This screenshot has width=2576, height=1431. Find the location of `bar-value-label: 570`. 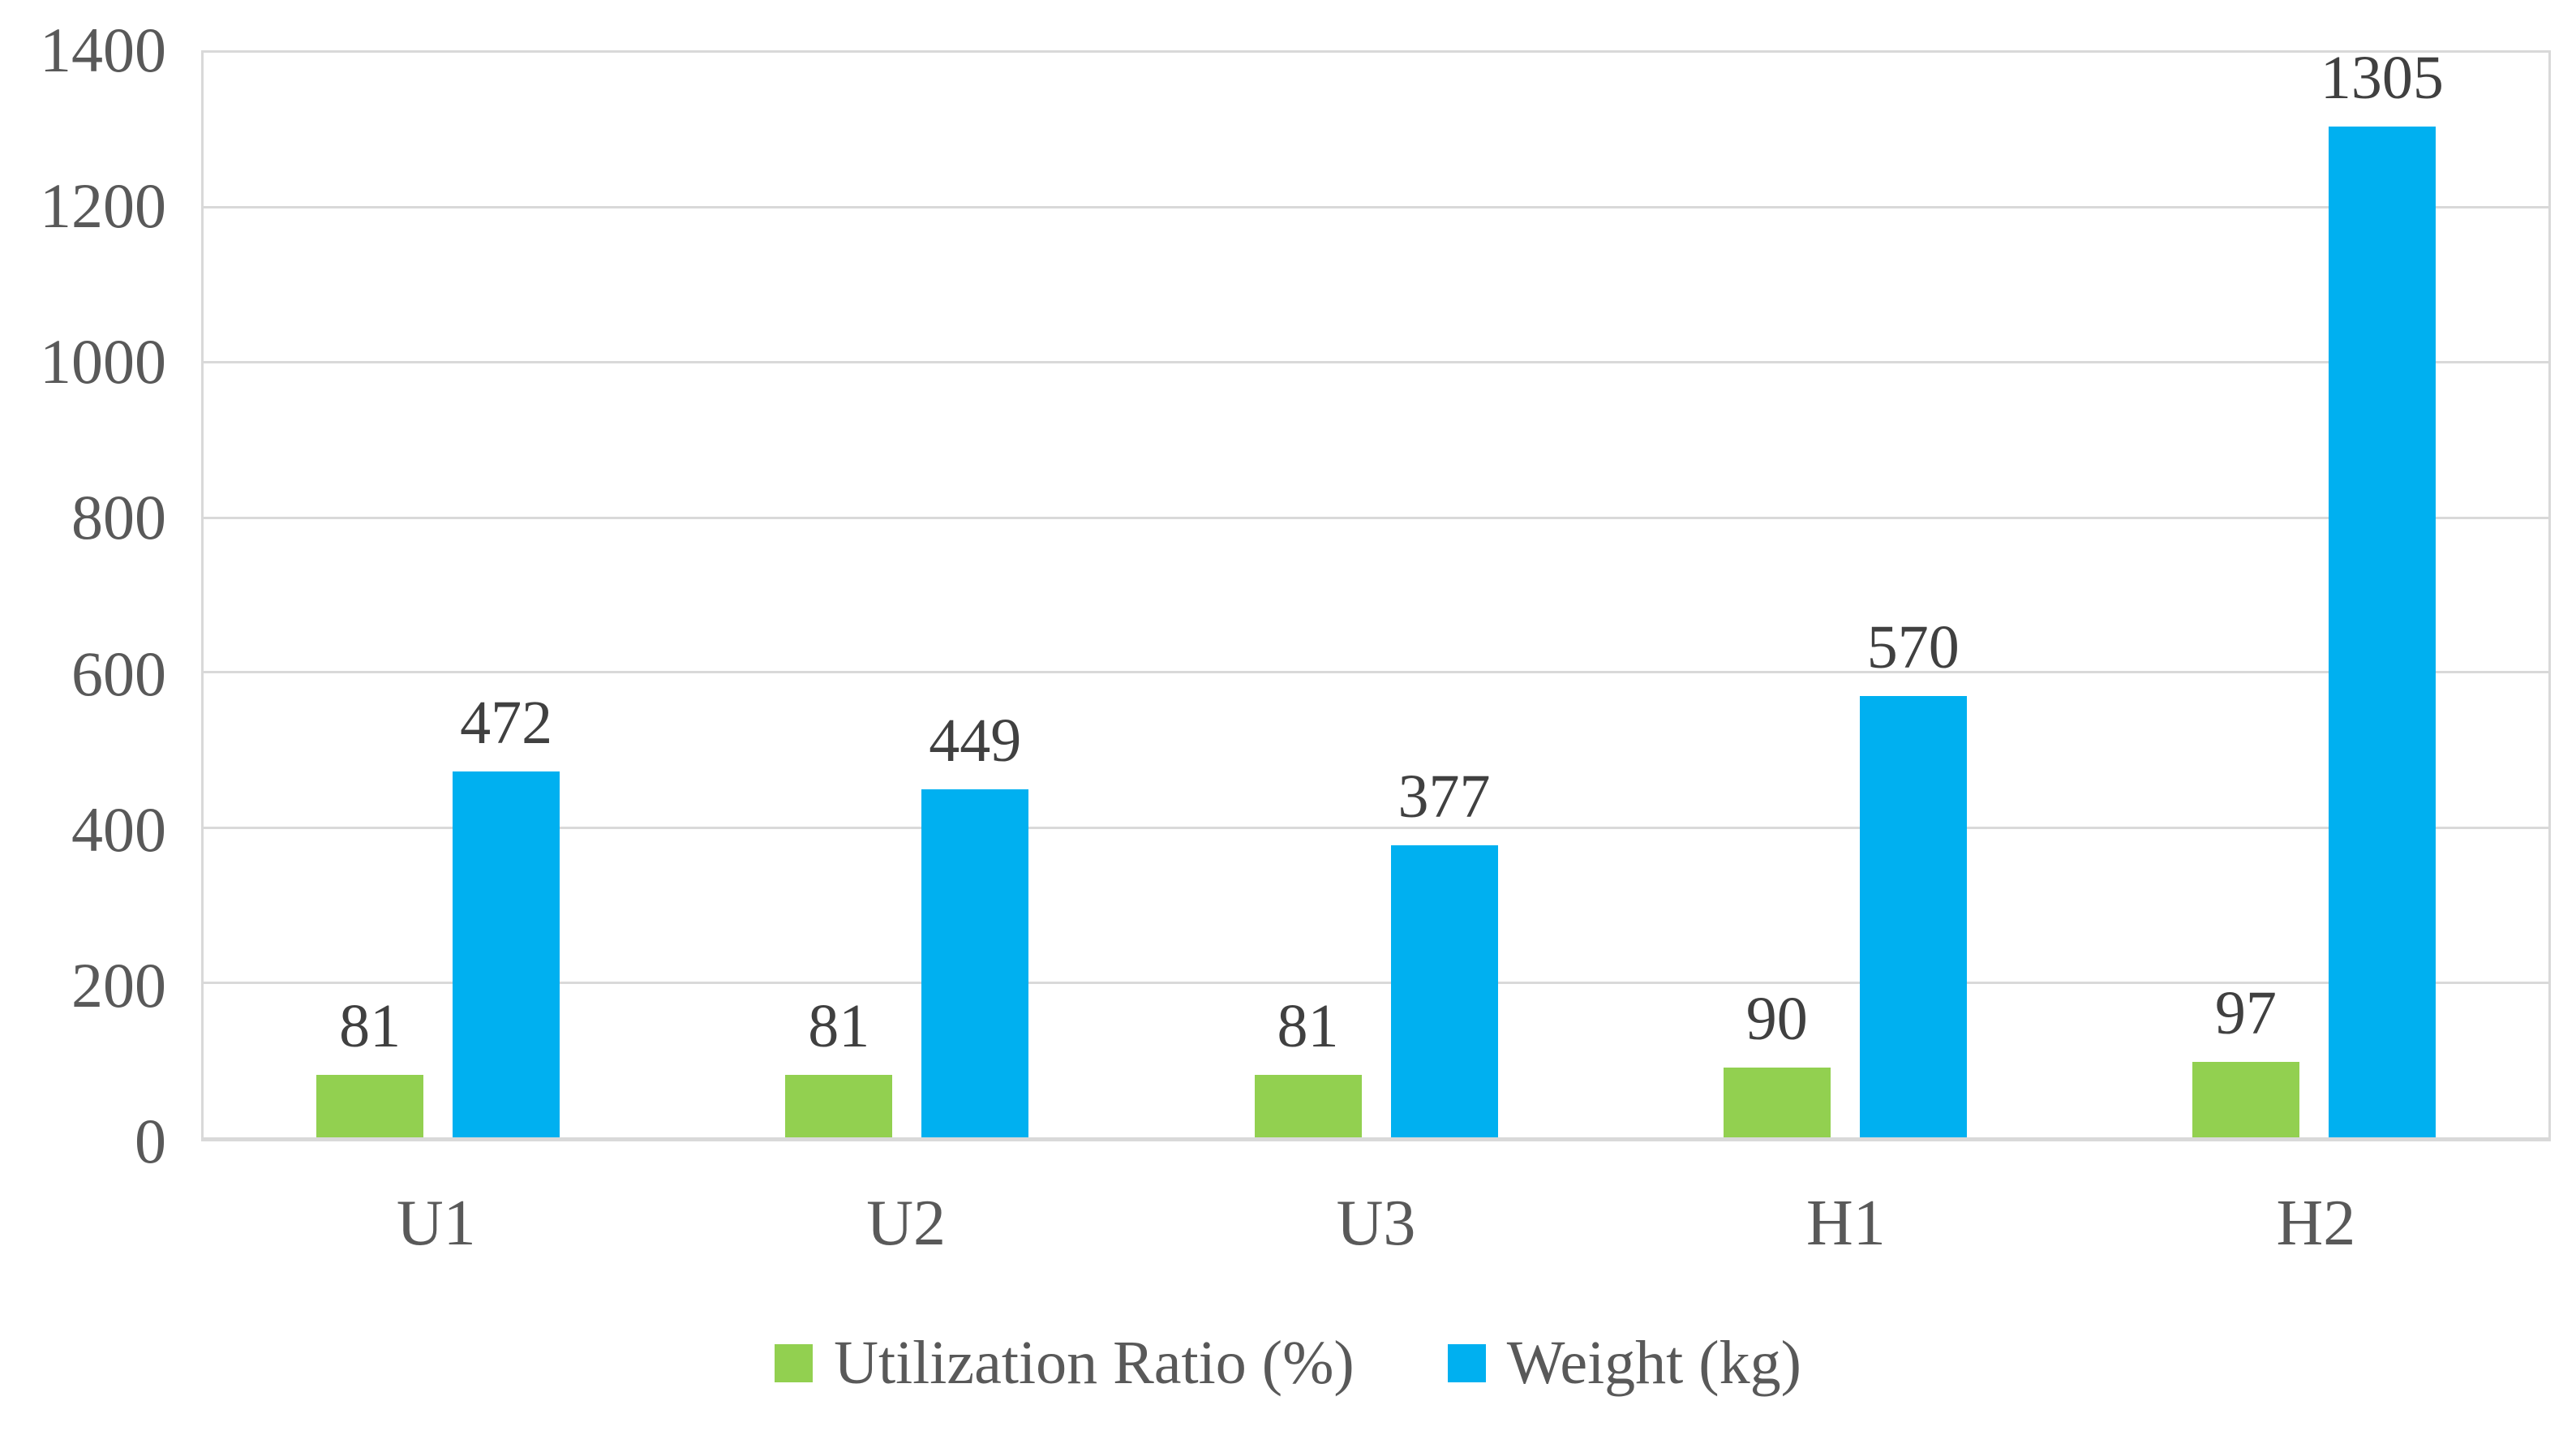

bar-value-label: 570 is located at coordinates (1913, 646).